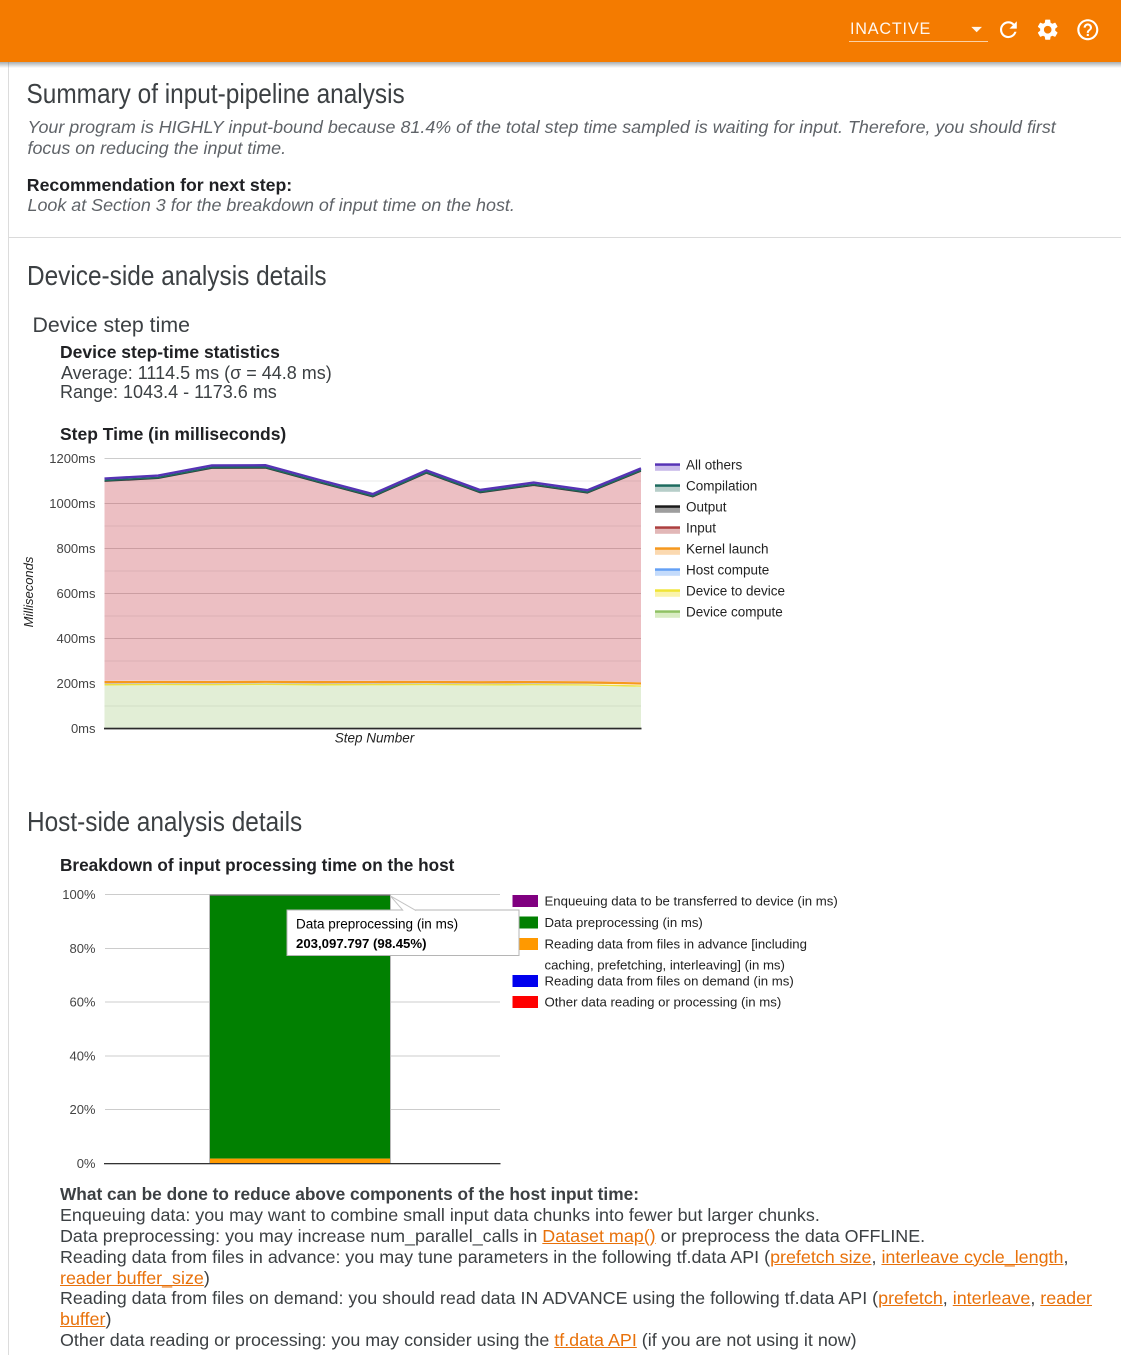 The image size is (1121, 1363). Describe the element at coordinates (727, 569) in the screenshot. I see `svg-text: Host compute` at that location.